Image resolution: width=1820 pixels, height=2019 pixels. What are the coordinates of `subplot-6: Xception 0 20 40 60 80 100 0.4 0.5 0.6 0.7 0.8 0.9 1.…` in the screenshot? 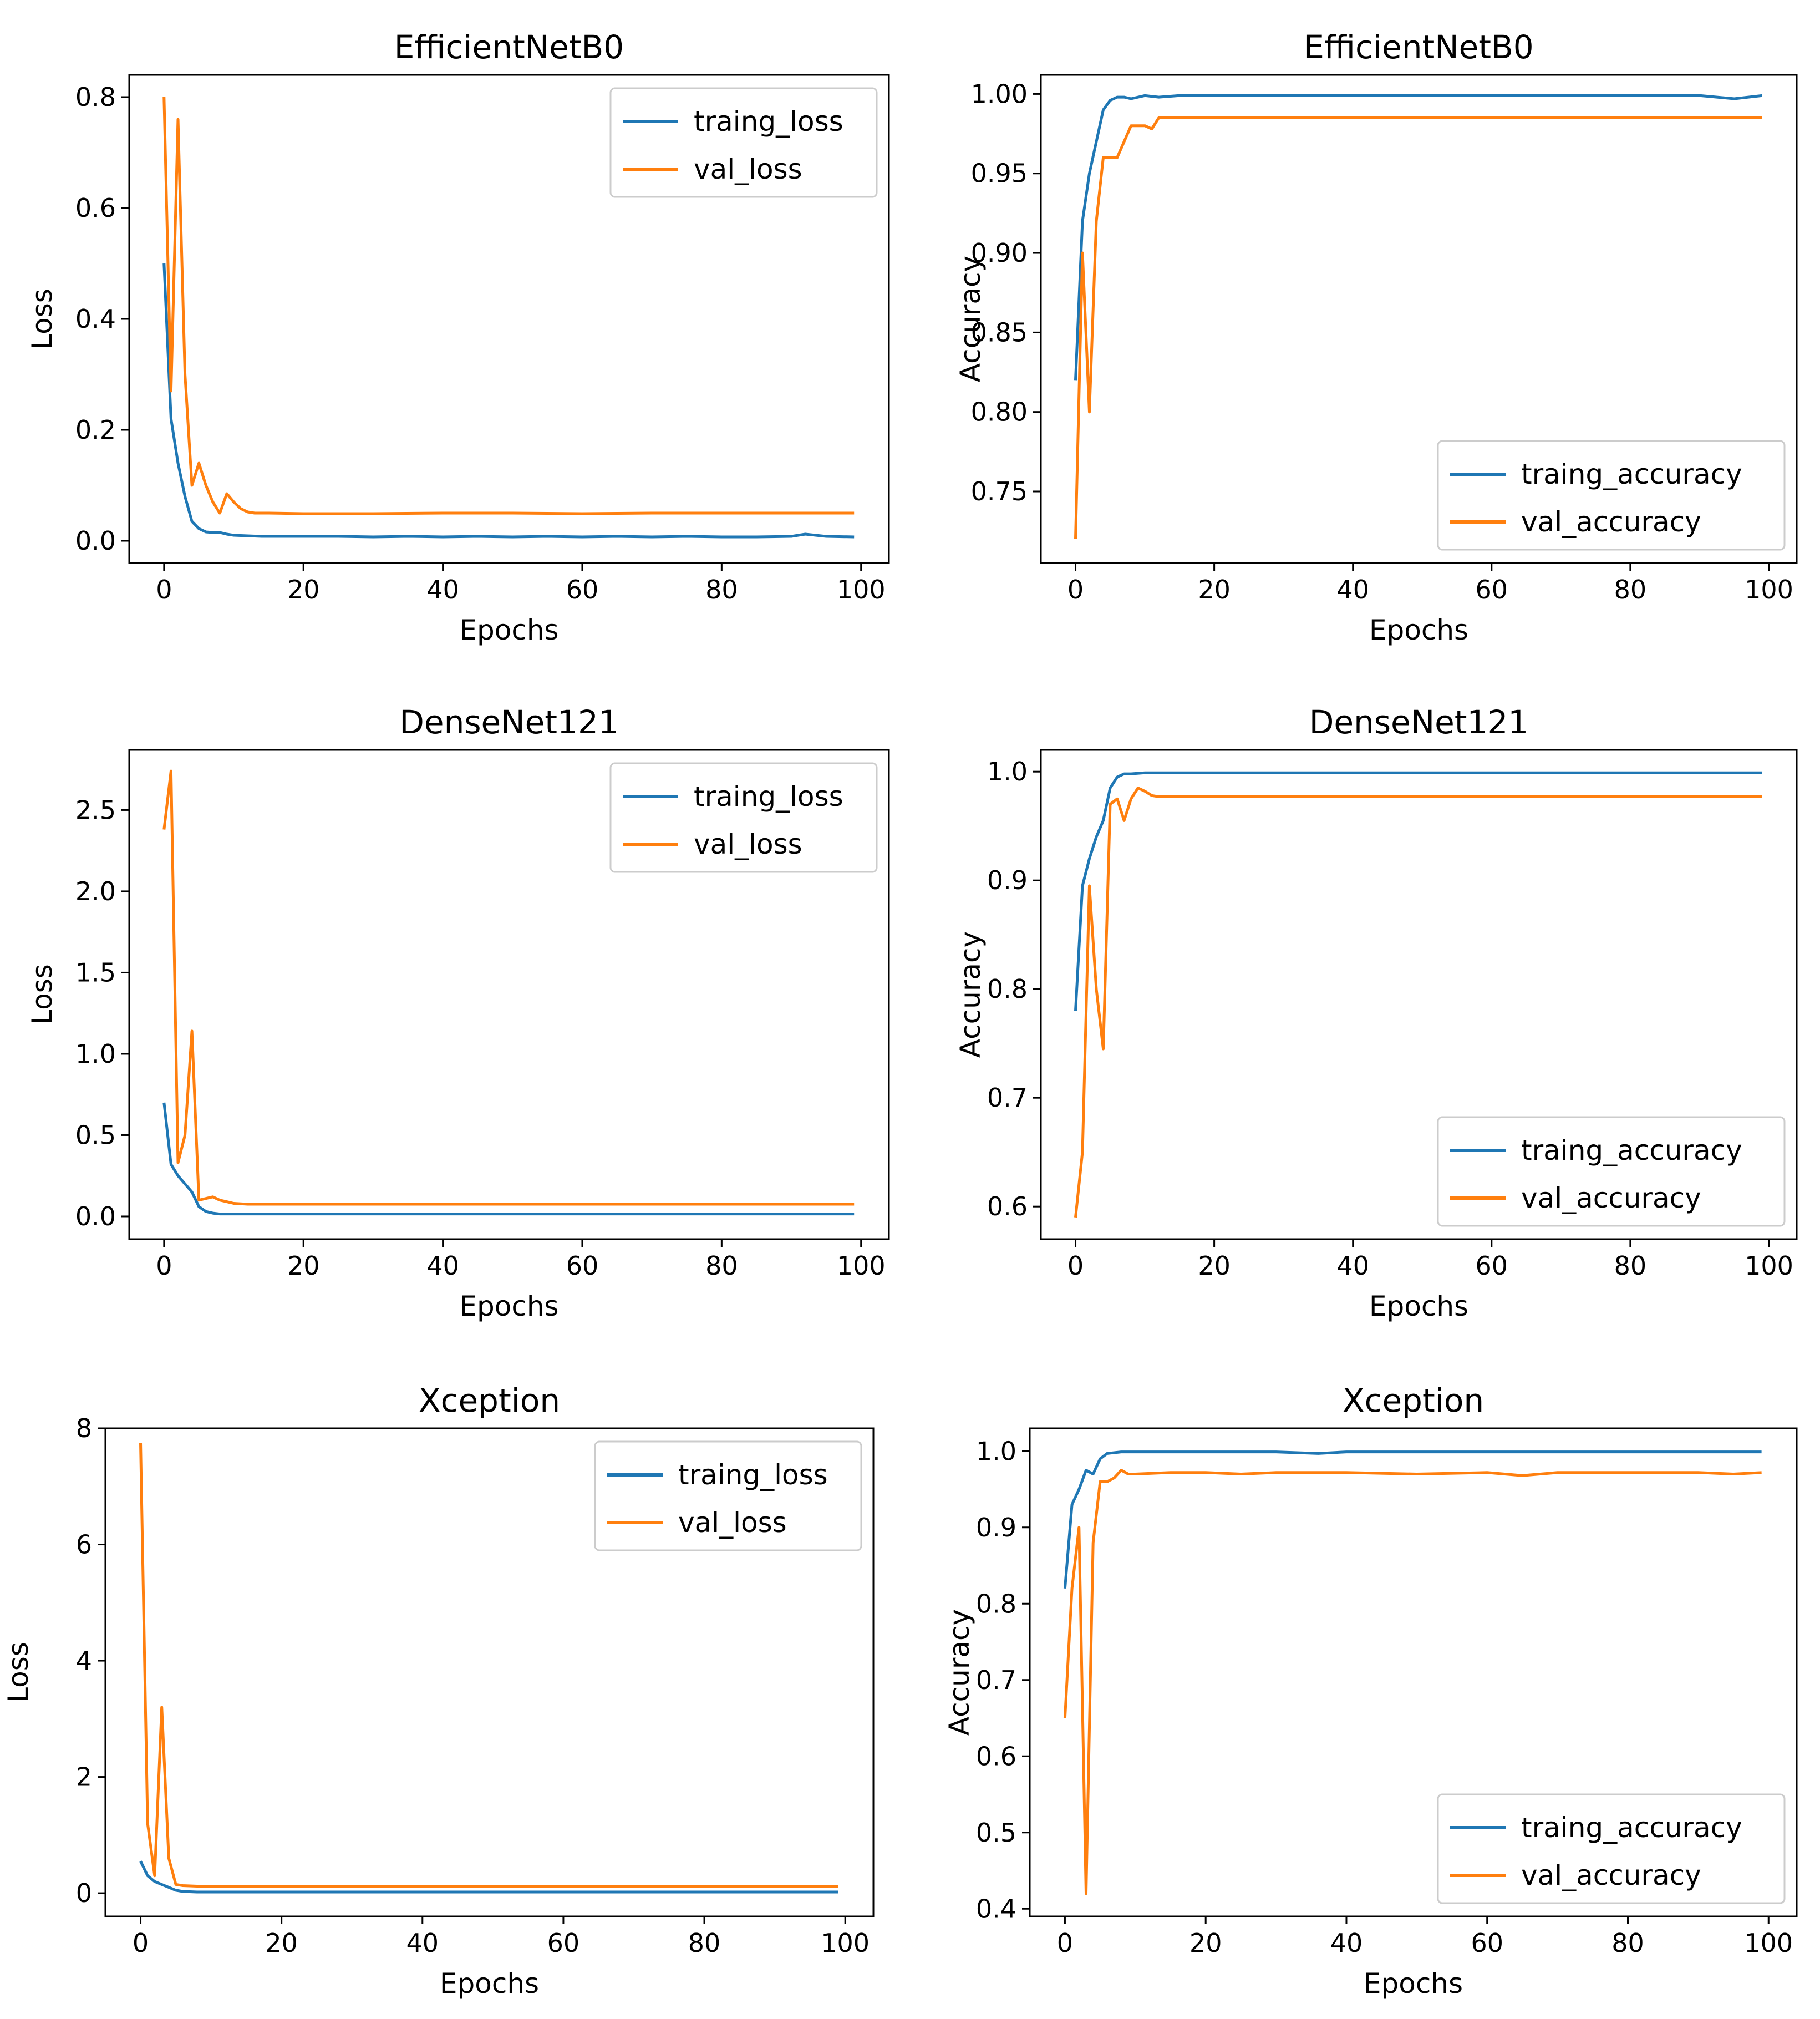 It's located at (1370, 1691).